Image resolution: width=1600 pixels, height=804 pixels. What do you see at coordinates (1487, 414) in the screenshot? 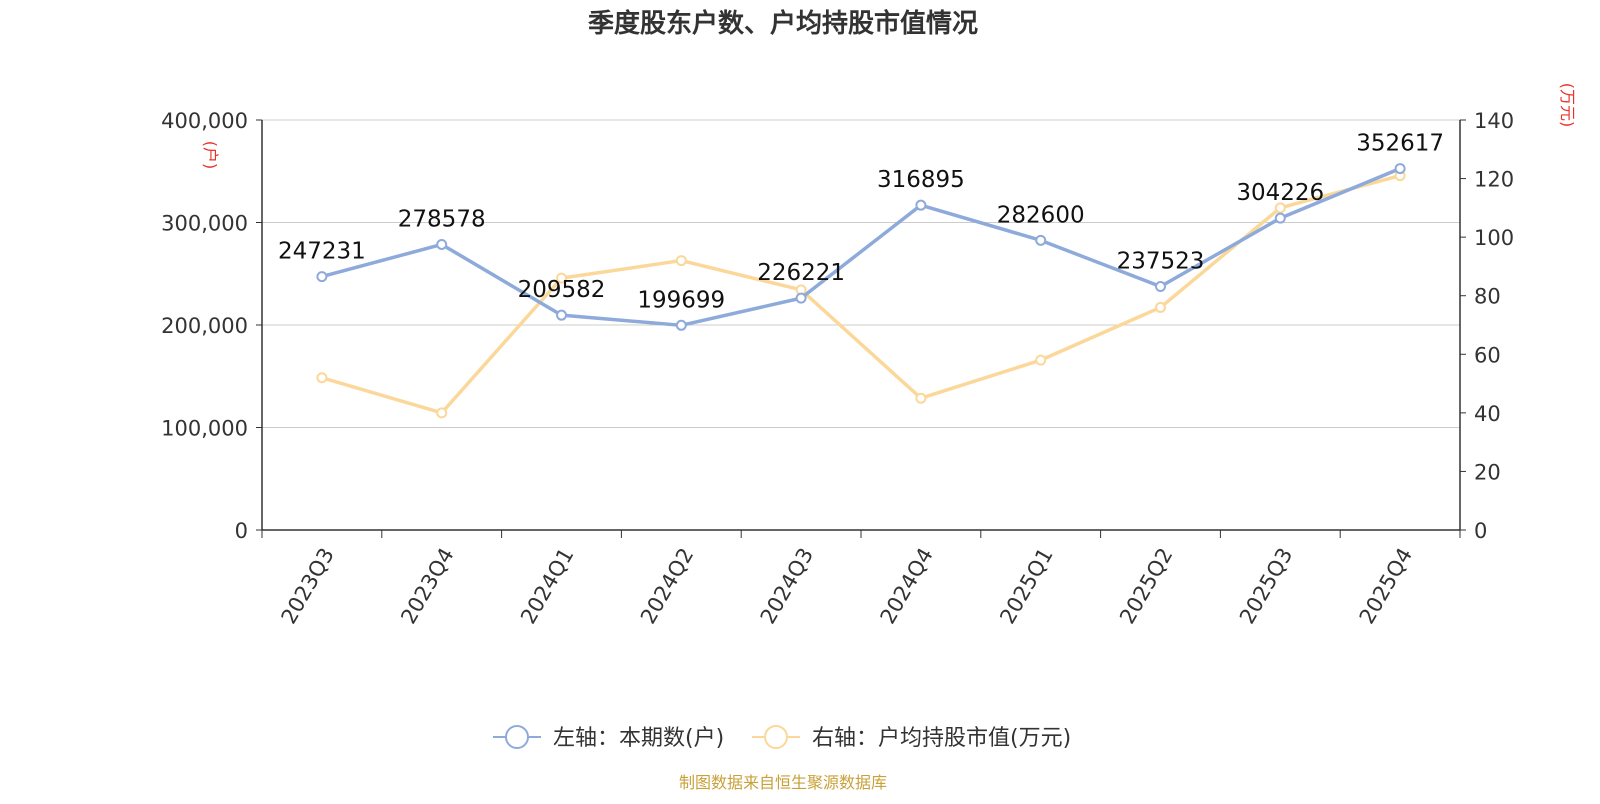
I see `right-axis-tick-label: 40` at bounding box center [1487, 414].